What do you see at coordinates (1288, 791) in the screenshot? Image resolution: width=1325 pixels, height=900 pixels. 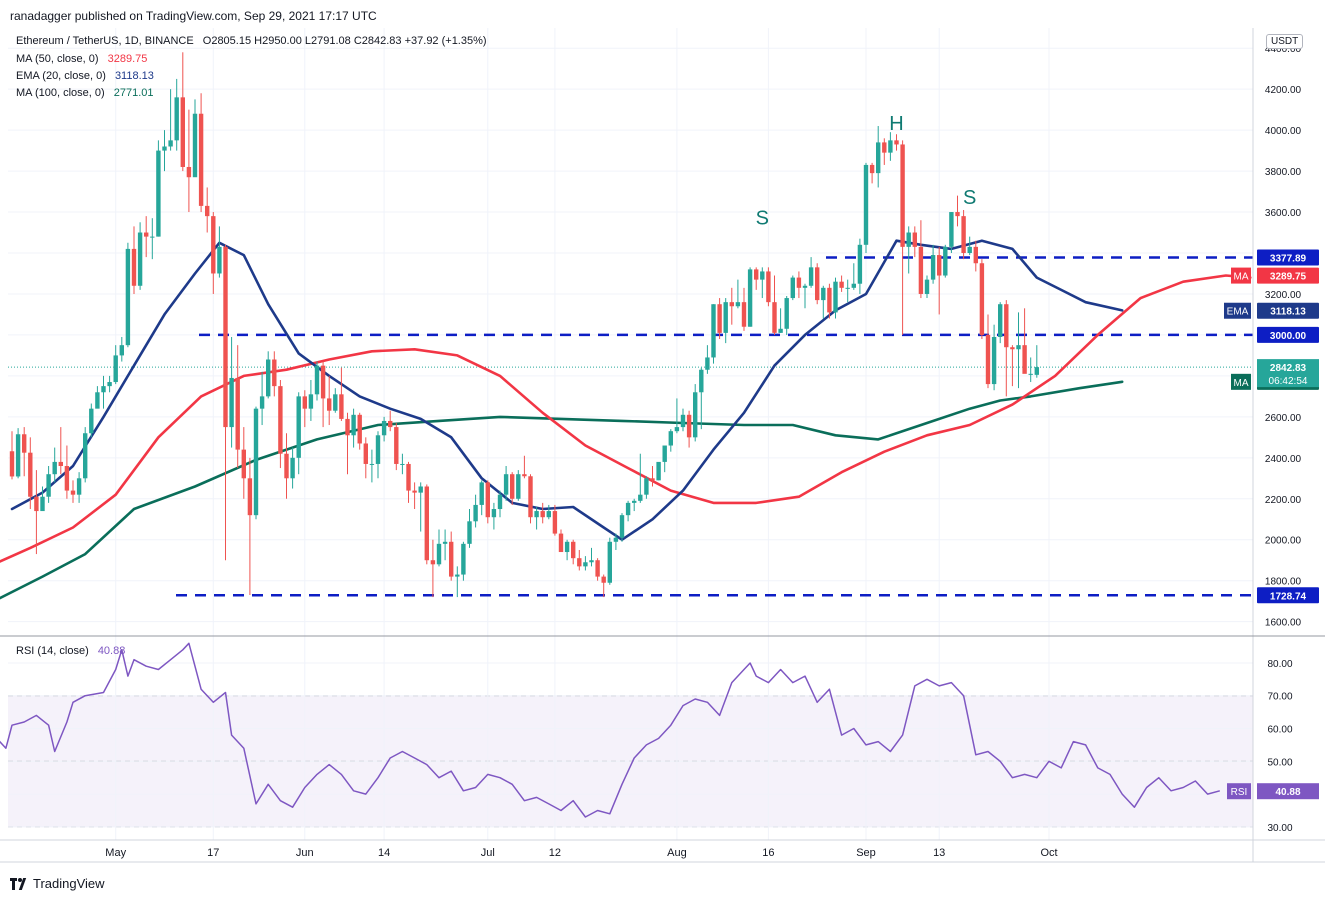 I see `rsi-tag-box` at bounding box center [1288, 791].